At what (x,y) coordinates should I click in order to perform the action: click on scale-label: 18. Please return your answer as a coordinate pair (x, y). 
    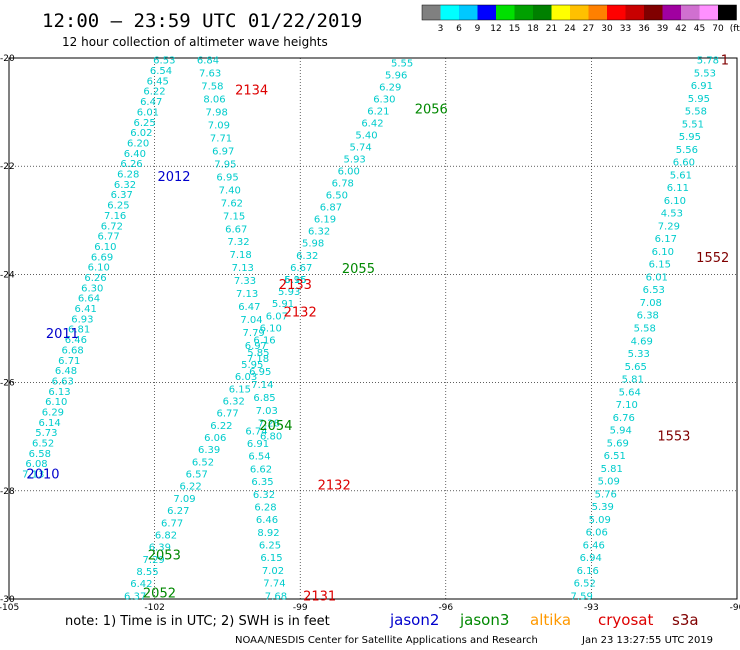
    Looking at the image, I should click on (533, 29).